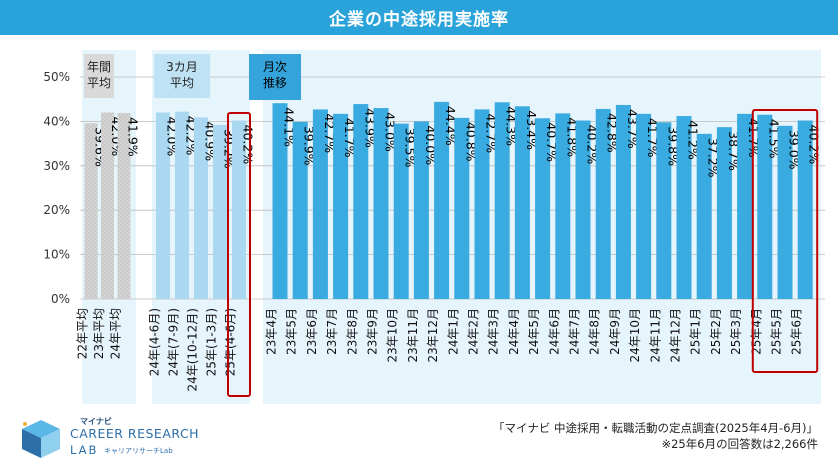 This screenshot has height=465, width=838. Describe the element at coordinates (182, 67) in the screenshot. I see `group-label-line1: 3カ月` at that location.